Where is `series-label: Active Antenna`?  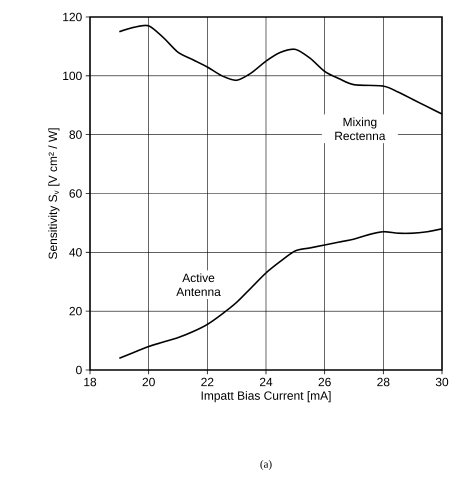
series-label: Active Antenna is located at coordinates (198, 284).